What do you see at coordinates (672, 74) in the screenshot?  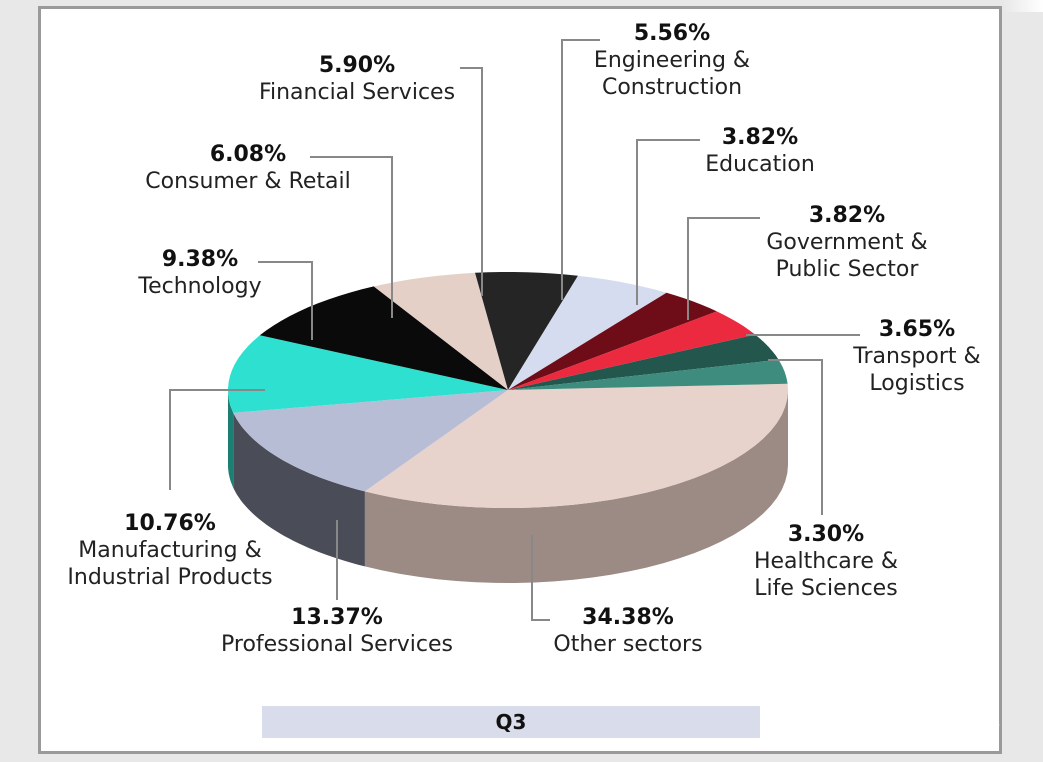 I see `category-label-engineering-and-construction: Engineering & Construction` at bounding box center [672, 74].